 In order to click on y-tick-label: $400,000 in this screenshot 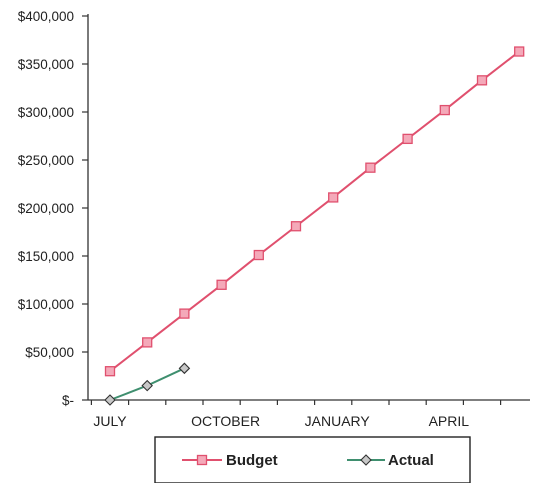, I will do `click(46, 16)`.